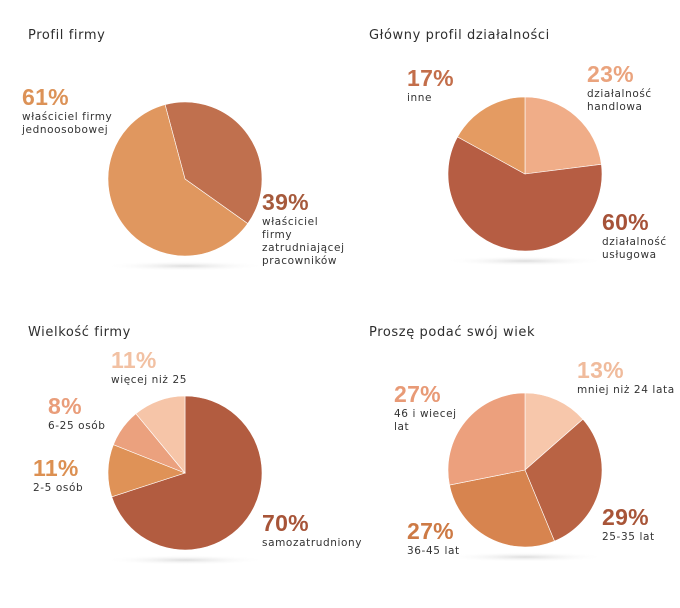  Describe the element at coordinates (634, 248) in the screenshot. I see `slice-description: działalność usługowa` at that location.